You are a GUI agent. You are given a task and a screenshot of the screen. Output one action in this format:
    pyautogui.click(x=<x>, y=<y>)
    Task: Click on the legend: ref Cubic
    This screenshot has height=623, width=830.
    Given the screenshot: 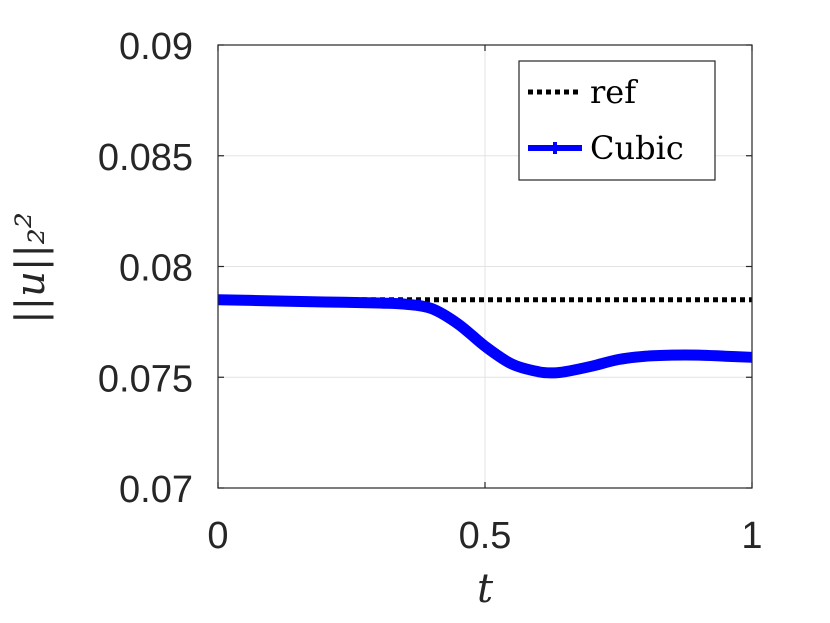 What is the action you would take?
    pyautogui.click(x=617, y=120)
    